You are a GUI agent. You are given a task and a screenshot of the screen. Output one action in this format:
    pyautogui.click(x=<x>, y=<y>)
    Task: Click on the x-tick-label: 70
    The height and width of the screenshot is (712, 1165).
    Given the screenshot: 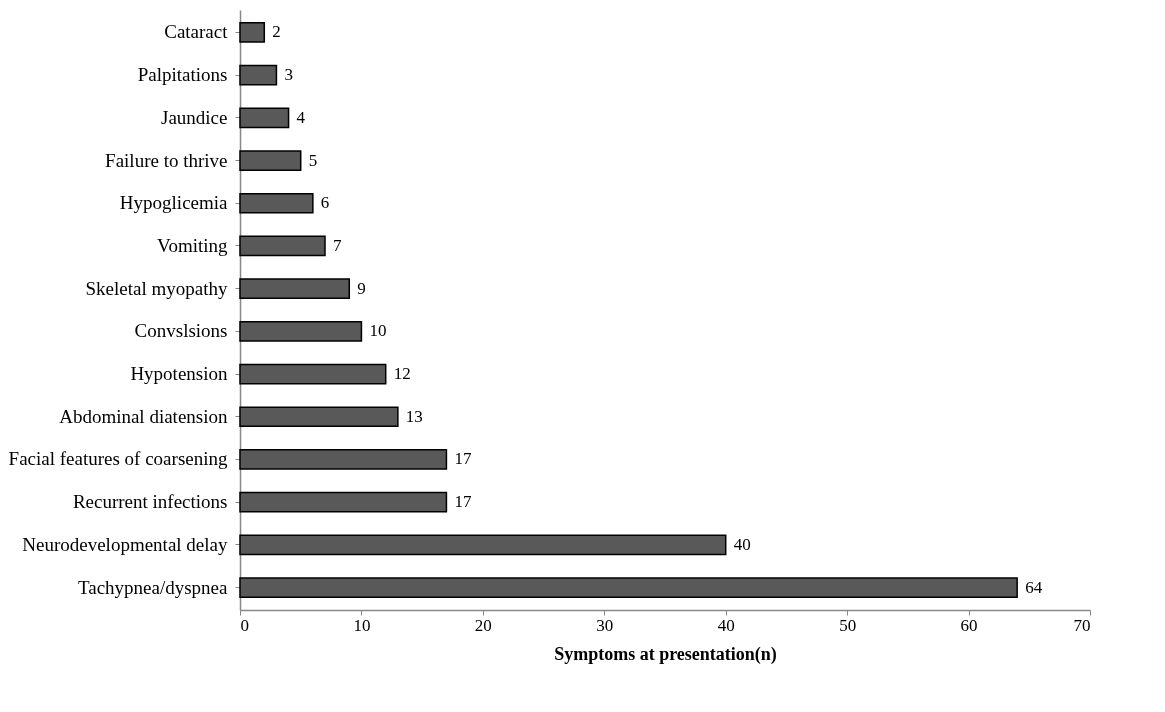 What is the action you would take?
    pyautogui.click(x=1082, y=625)
    